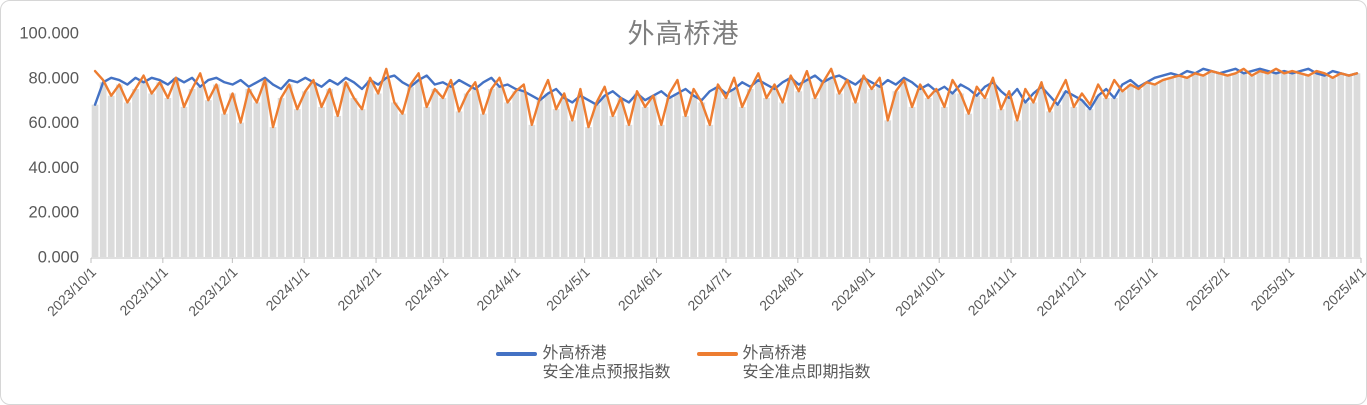  I want to click on svg-text: 2024/12/1, so click(1061, 292).